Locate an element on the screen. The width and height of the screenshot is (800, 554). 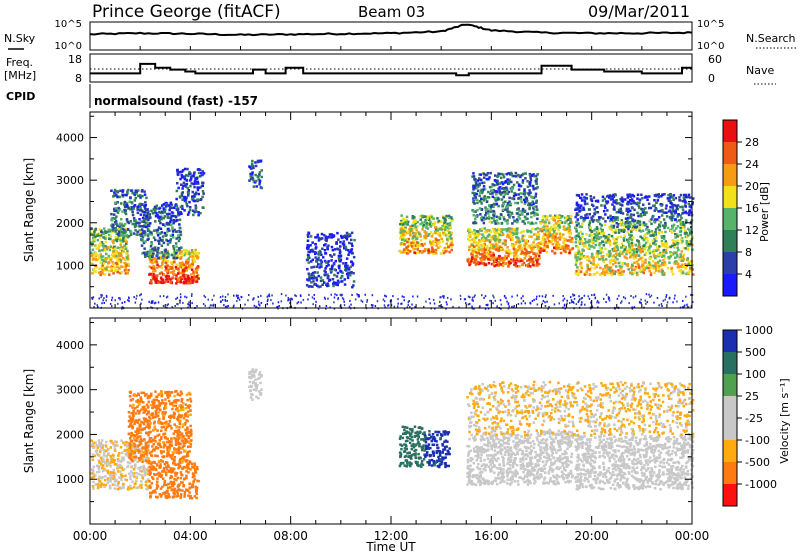
nsearch-label: N.Search is located at coordinates (771, 38).